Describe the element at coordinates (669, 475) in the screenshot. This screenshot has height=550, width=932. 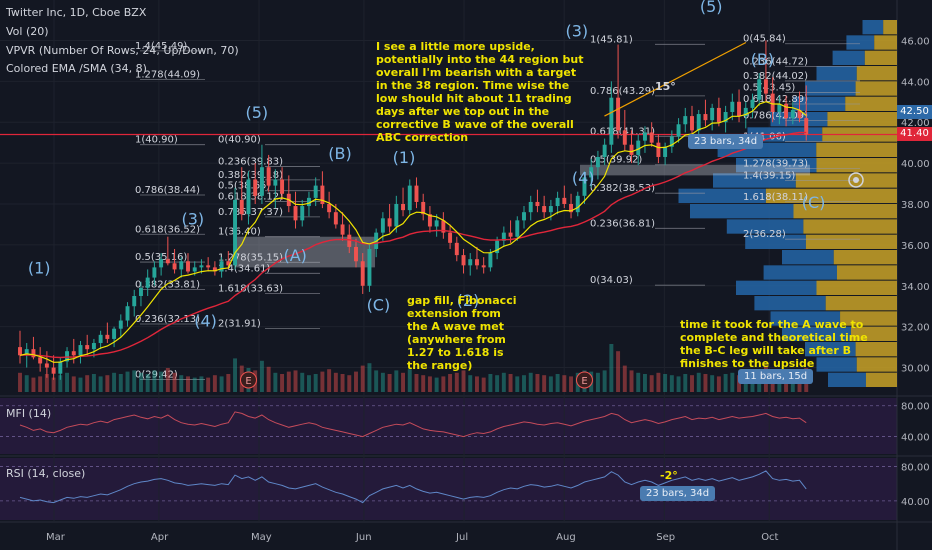
I see `angle-label-rsi: -2°` at that location.